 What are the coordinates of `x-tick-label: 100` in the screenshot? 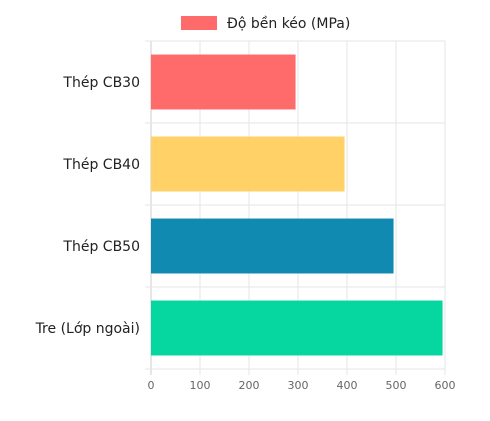 It's located at (200, 385).